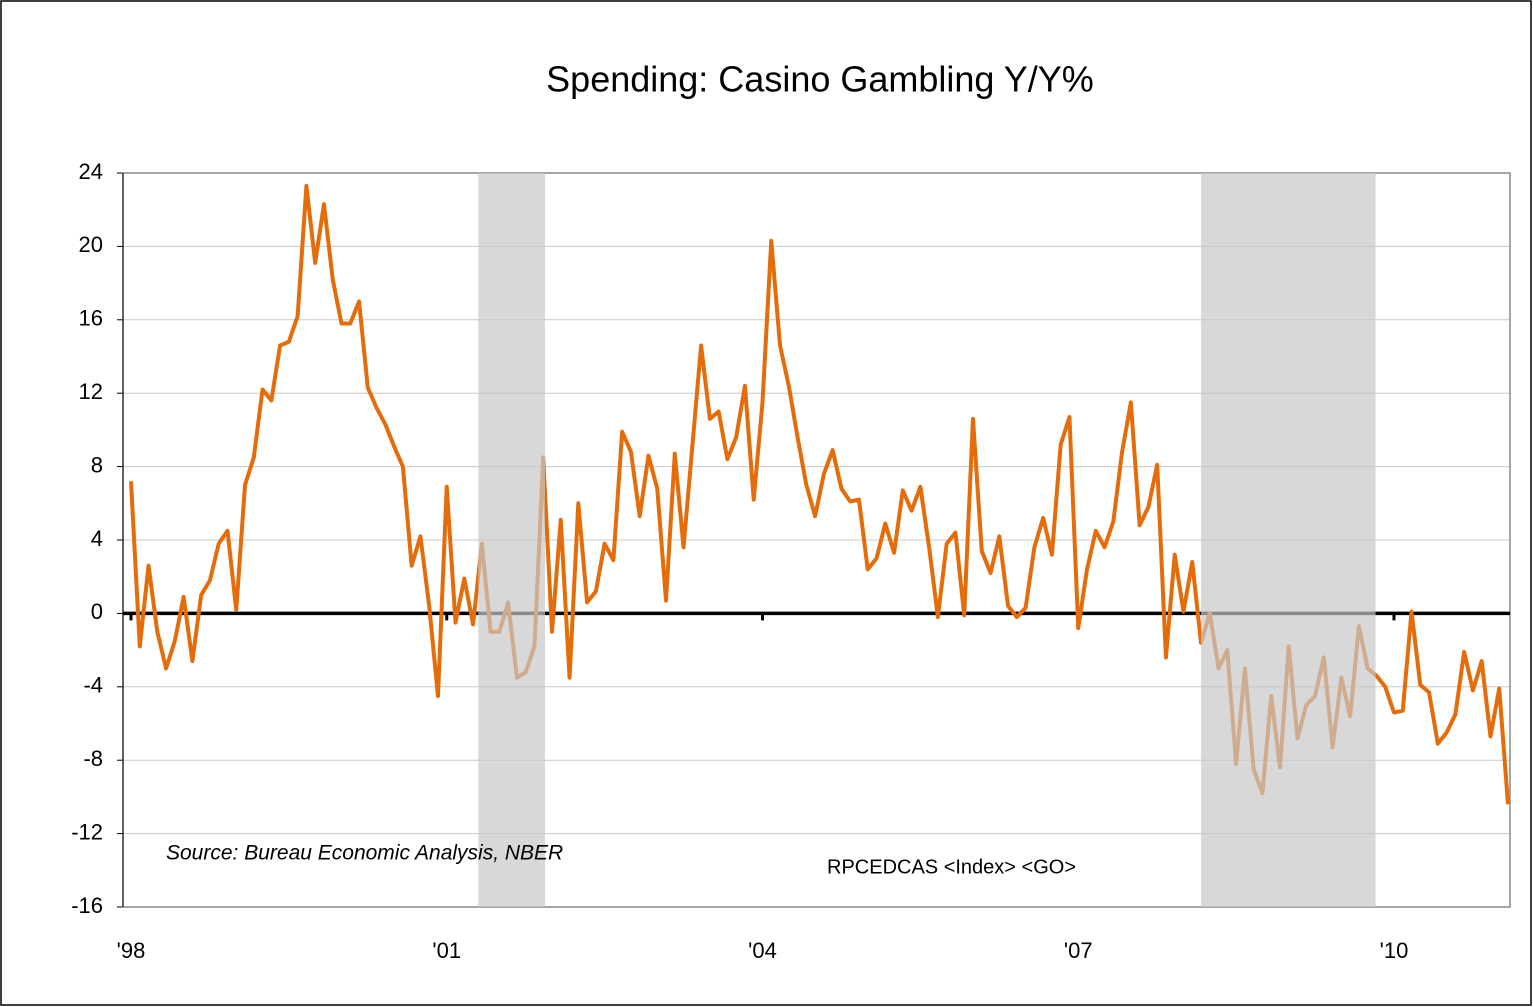 The image size is (1533, 1007). What do you see at coordinates (93, 758) in the screenshot?
I see `y-tick-label: -8` at bounding box center [93, 758].